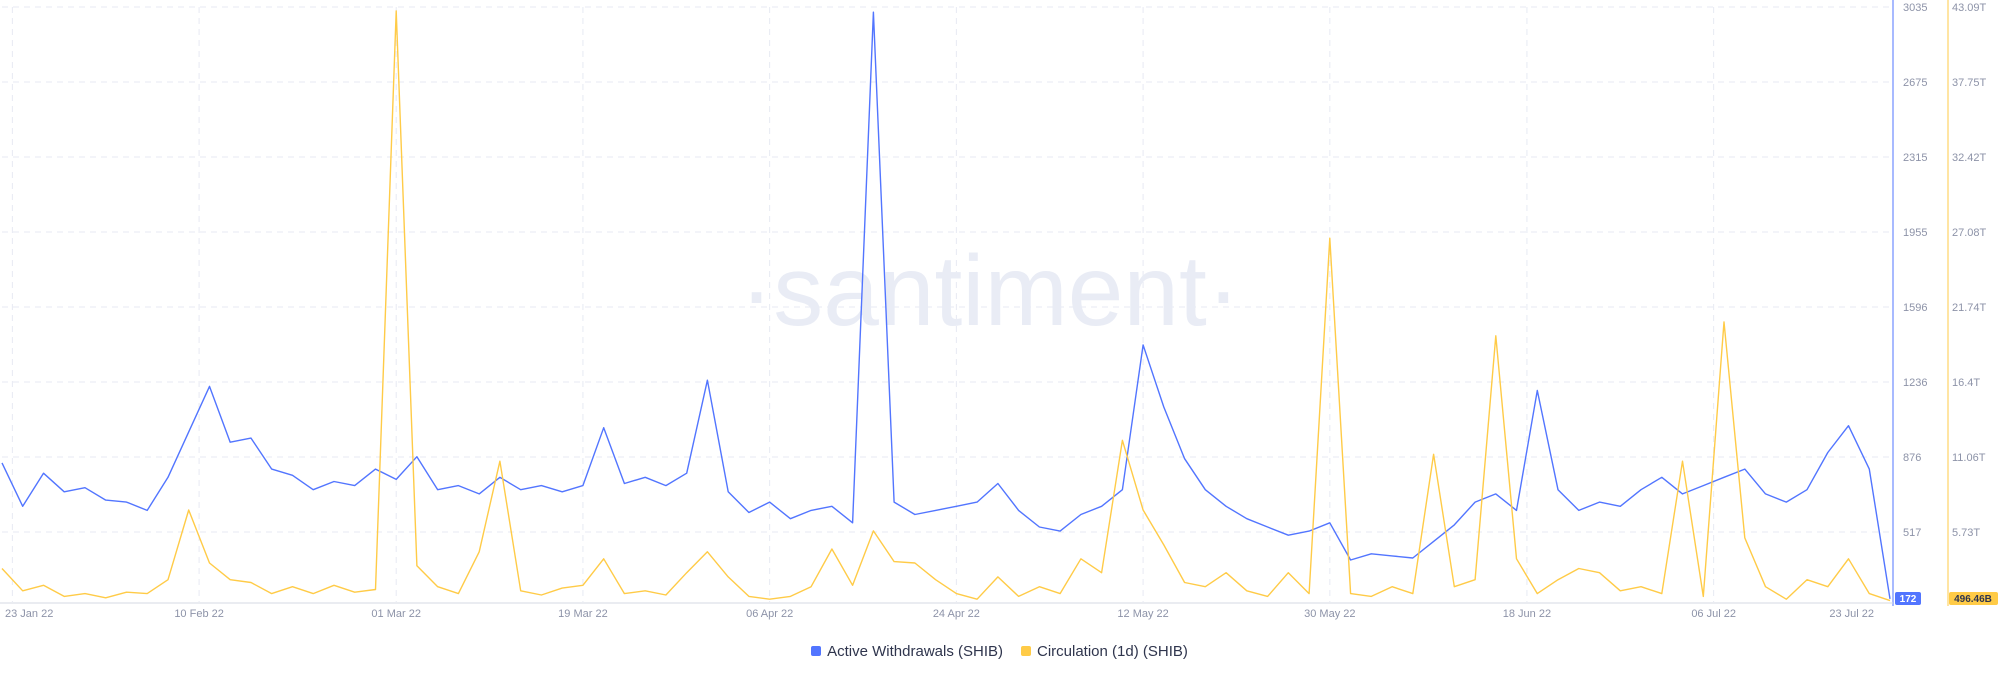 The height and width of the screenshot is (682, 1999). I want to click on x-tick-label: 10 Feb 22, so click(199, 614).